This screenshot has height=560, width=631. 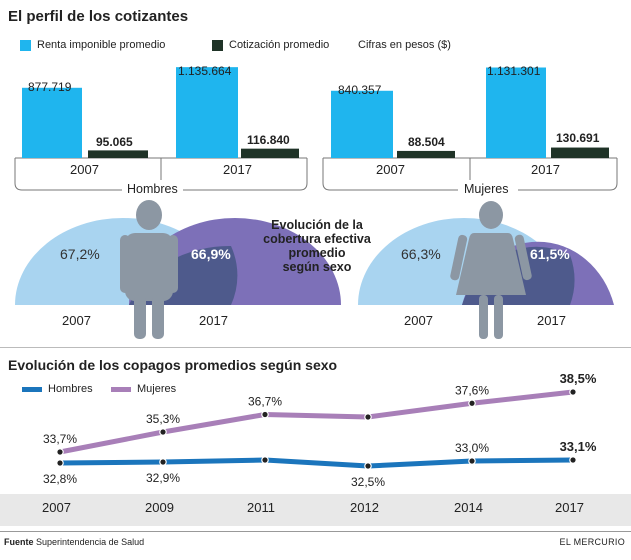 What do you see at coordinates (76, 320) in the screenshot?
I see `coverage-h-2007-year: 2007` at bounding box center [76, 320].